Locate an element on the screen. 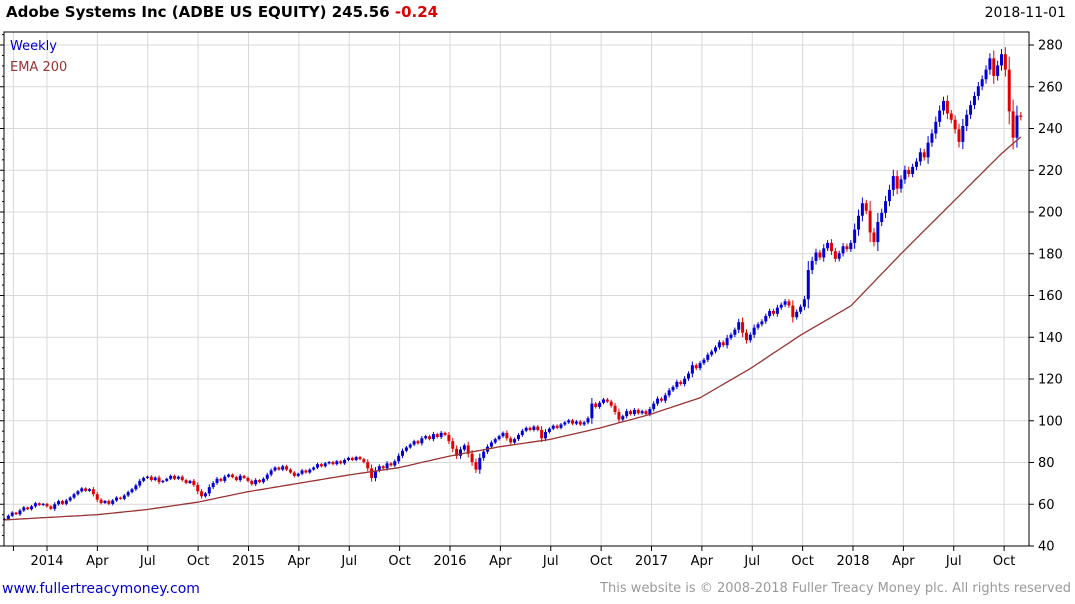 Image resolution: width=1075 pixels, height=604 pixels. svg-text: 120 is located at coordinates (1050, 380).